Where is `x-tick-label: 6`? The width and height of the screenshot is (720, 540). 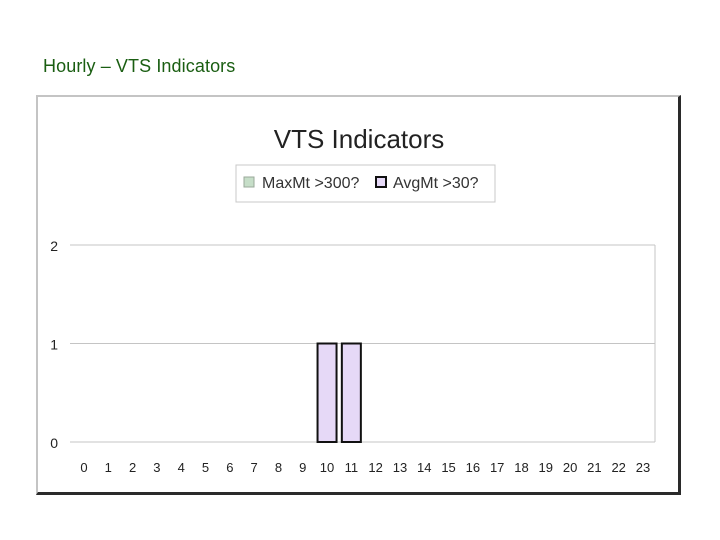 x-tick-label: 6 is located at coordinates (229, 467).